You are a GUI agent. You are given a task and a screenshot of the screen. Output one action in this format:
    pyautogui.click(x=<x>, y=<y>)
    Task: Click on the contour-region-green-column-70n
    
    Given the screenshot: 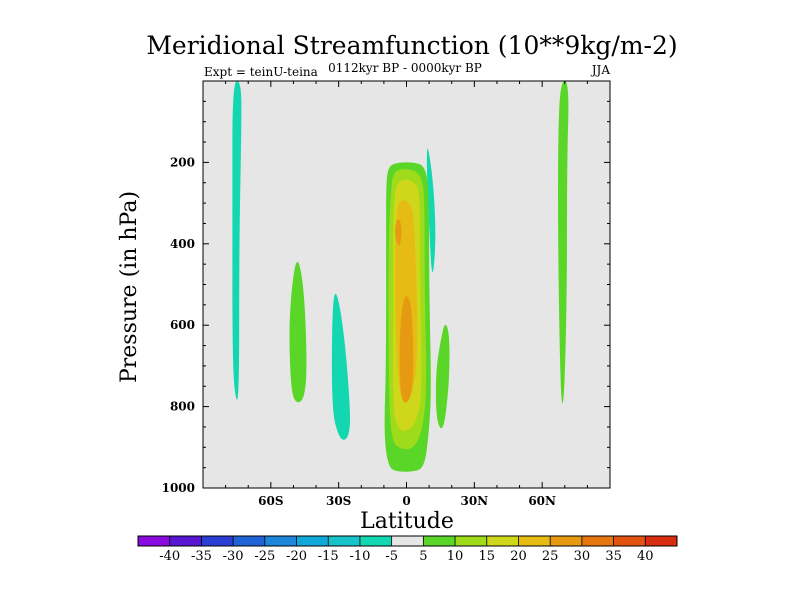 What is the action you would take?
    pyautogui.click(x=563, y=242)
    